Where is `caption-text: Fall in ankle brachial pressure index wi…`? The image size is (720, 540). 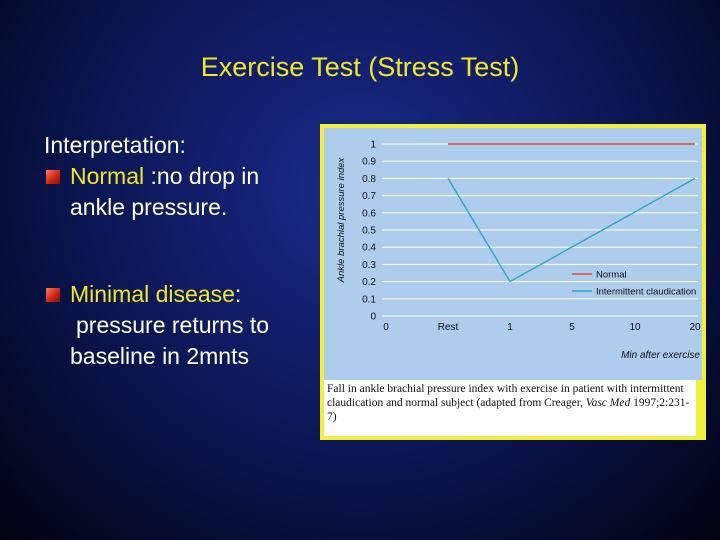 caption-text: Fall in ankle brachial pressure index wi… is located at coordinates (505, 396).